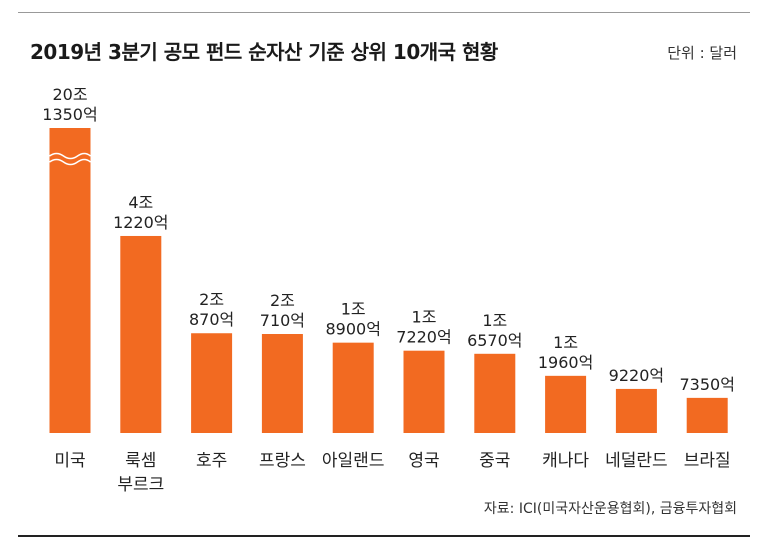 Image resolution: width=767 pixels, height=545 pixels. What do you see at coordinates (69, 114) in the screenshot?
I see `value-label-0-1: 1350억` at bounding box center [69, 114].